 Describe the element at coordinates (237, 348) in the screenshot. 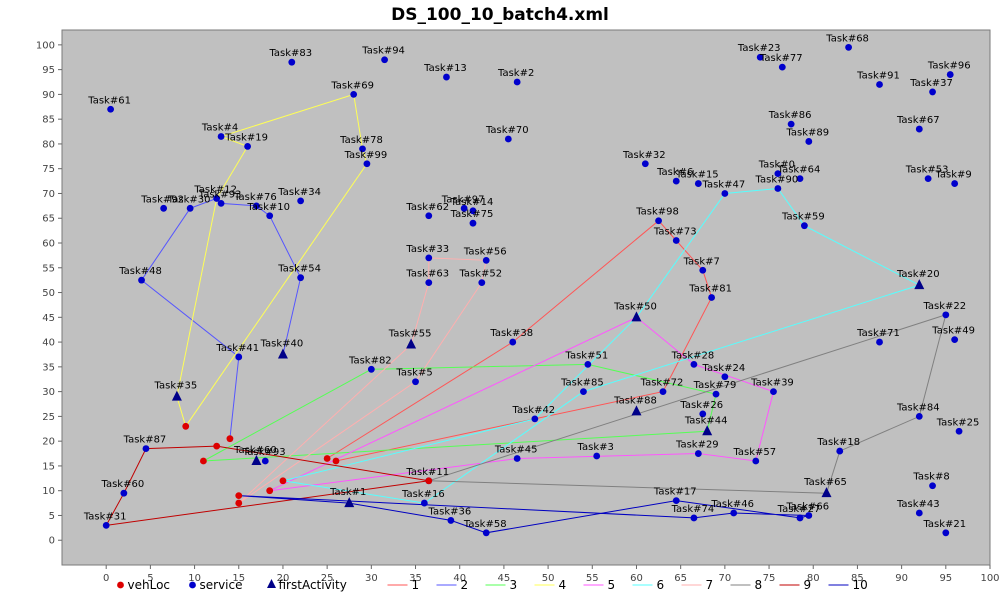

I see `task-label: Task#41` at that location.